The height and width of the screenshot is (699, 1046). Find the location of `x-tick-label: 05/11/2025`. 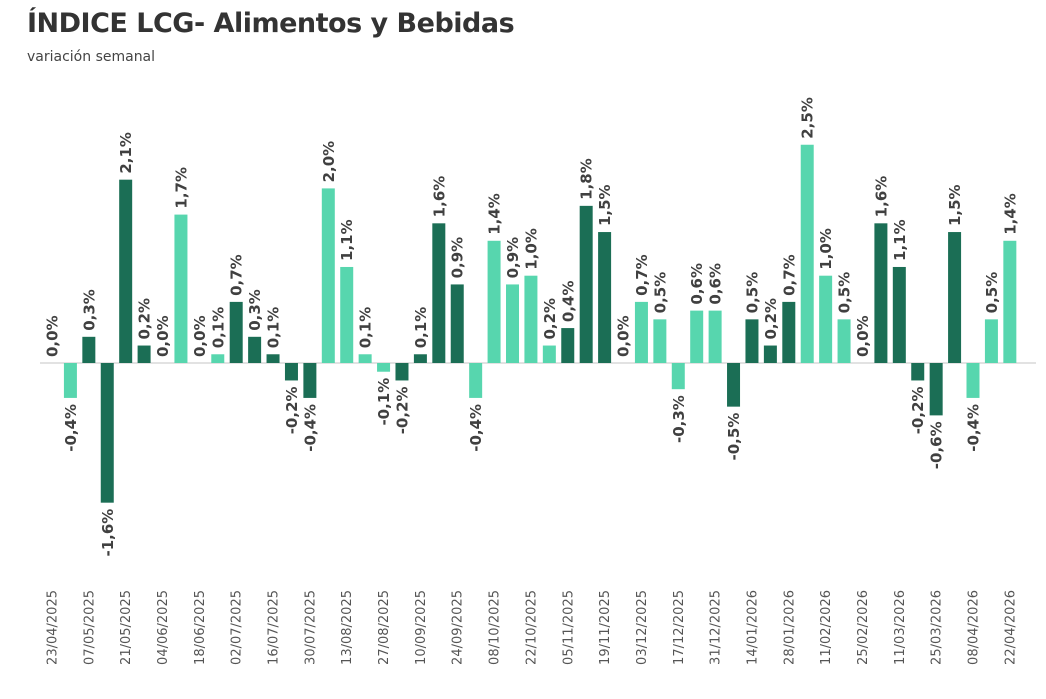

x-tick-label: 05/11/2025 is located at coordinates (568, 627).